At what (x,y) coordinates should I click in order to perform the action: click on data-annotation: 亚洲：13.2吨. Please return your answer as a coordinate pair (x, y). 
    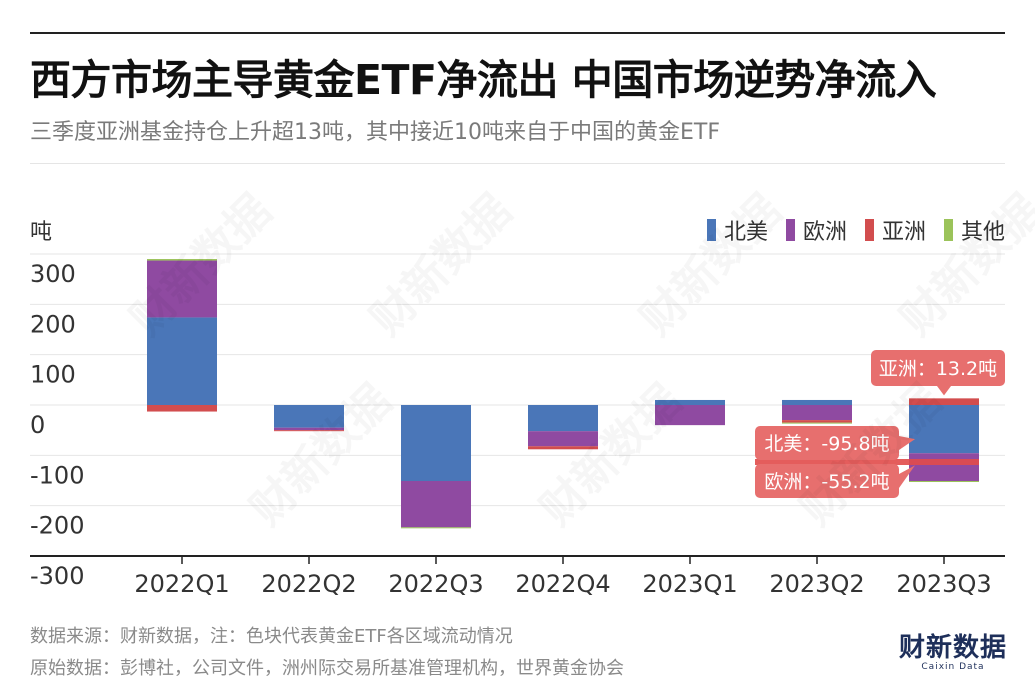
    Looking at the image, I should click on (938, 373).